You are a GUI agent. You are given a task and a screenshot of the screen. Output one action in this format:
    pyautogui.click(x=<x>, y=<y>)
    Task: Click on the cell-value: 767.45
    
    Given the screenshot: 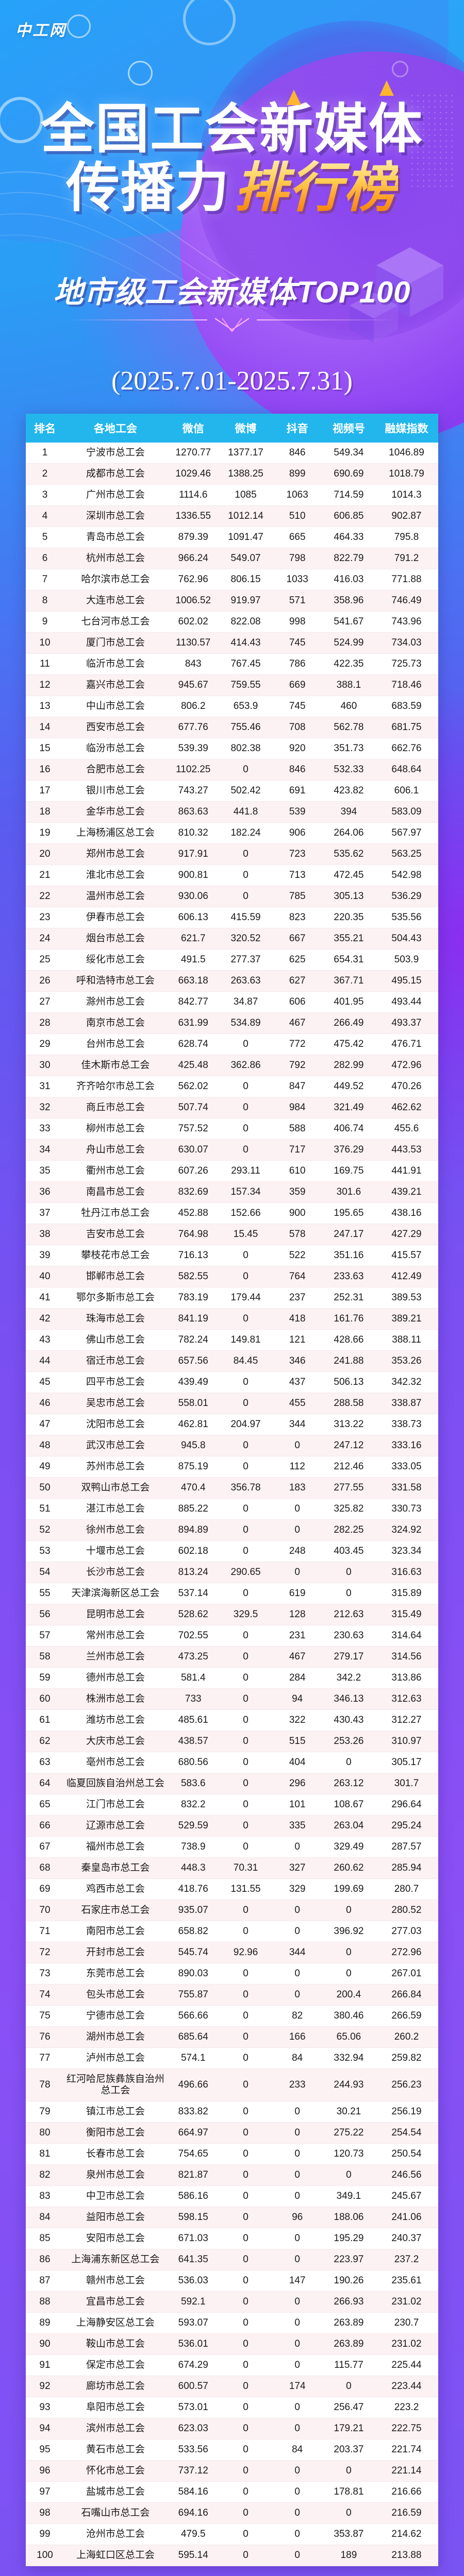 What is the action you would take?
    pyautogui.click(x=245, y=664)
    